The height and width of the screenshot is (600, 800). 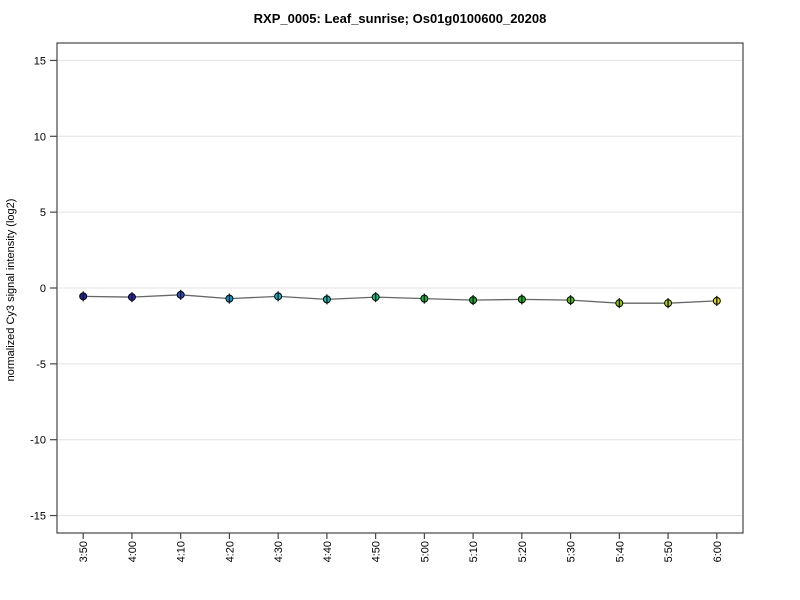 I want to click on series-line, so click(x=400, y=299).